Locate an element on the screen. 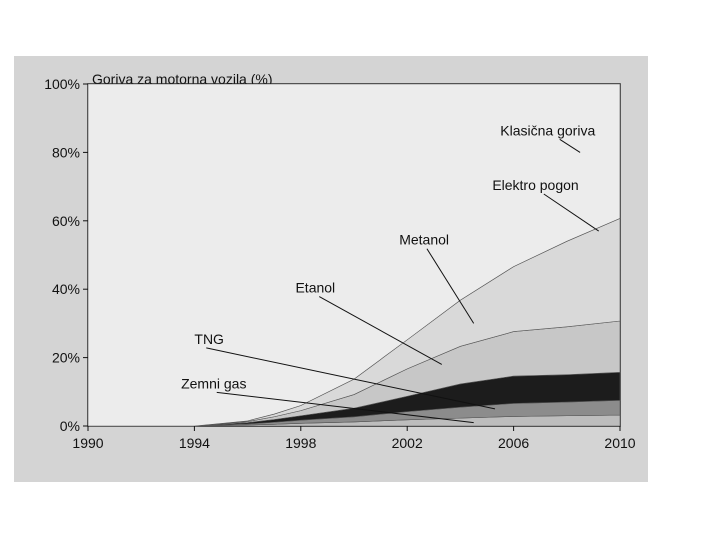 Image resolution: width=720 pixels, height=540 pixels. annotation-etanol: Etanol is located at coordinates (315, 288).